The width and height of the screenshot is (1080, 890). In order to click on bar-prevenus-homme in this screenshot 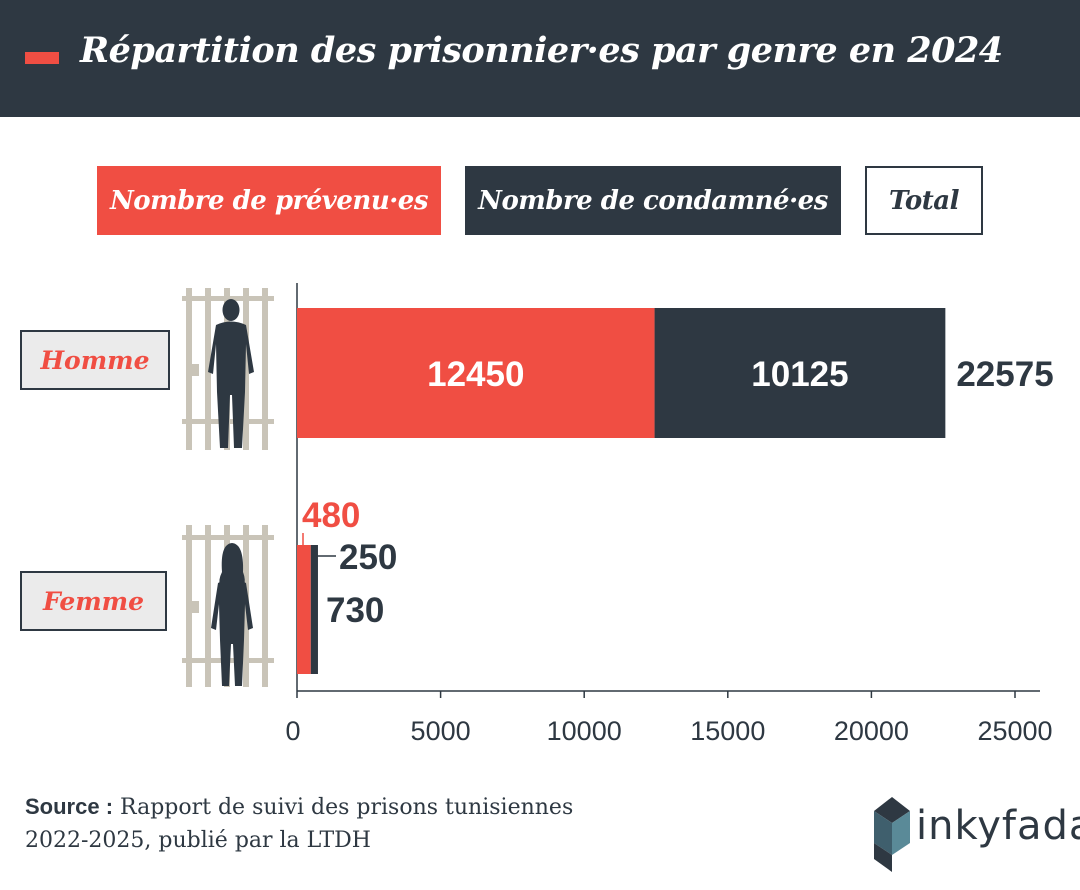, I will do `click(476, 373)`.